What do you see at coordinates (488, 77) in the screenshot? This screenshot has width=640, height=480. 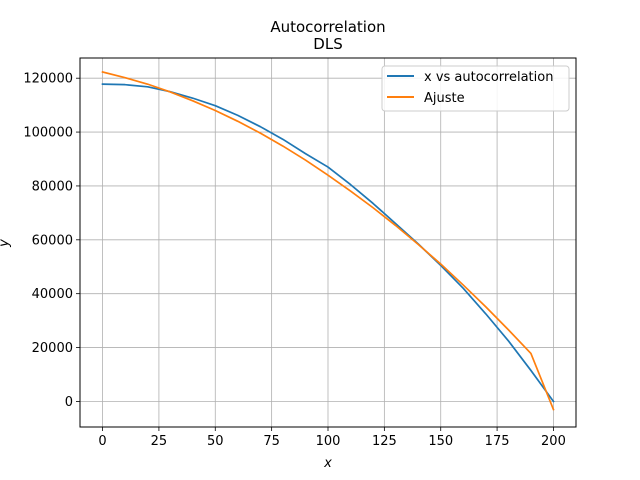 I see `legend-label-autocorrelation: x vs autocorrelation` at bounding box center [488, 77].